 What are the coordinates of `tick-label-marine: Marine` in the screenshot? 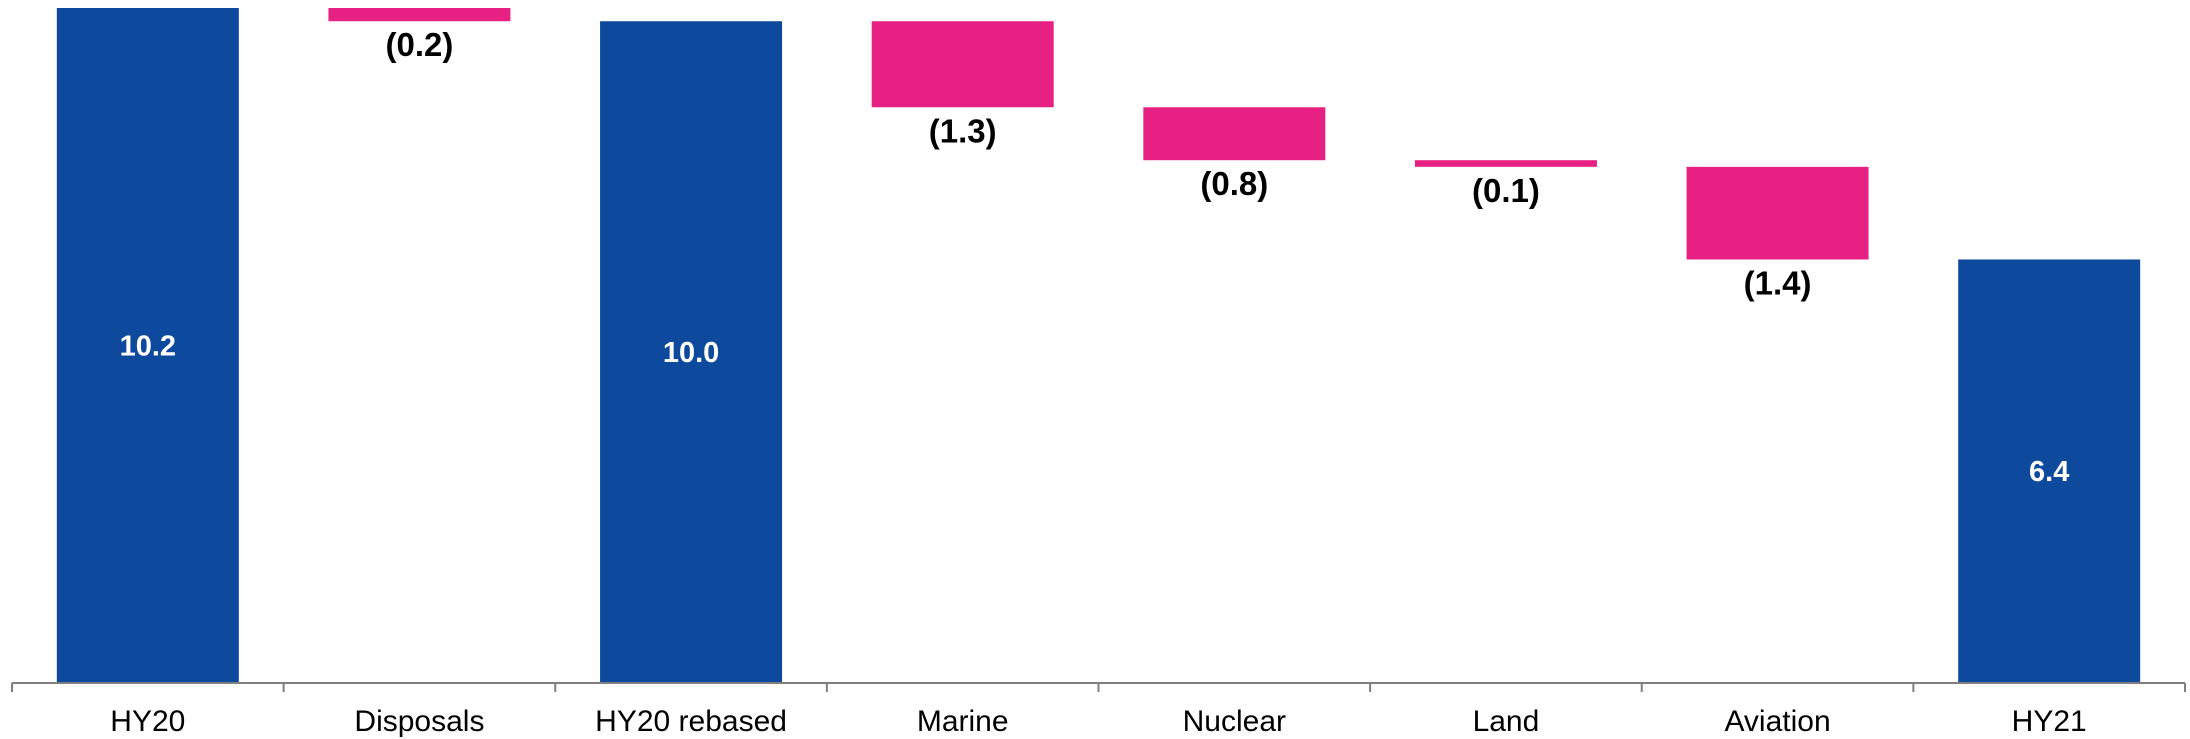 It's located at (963, 721).